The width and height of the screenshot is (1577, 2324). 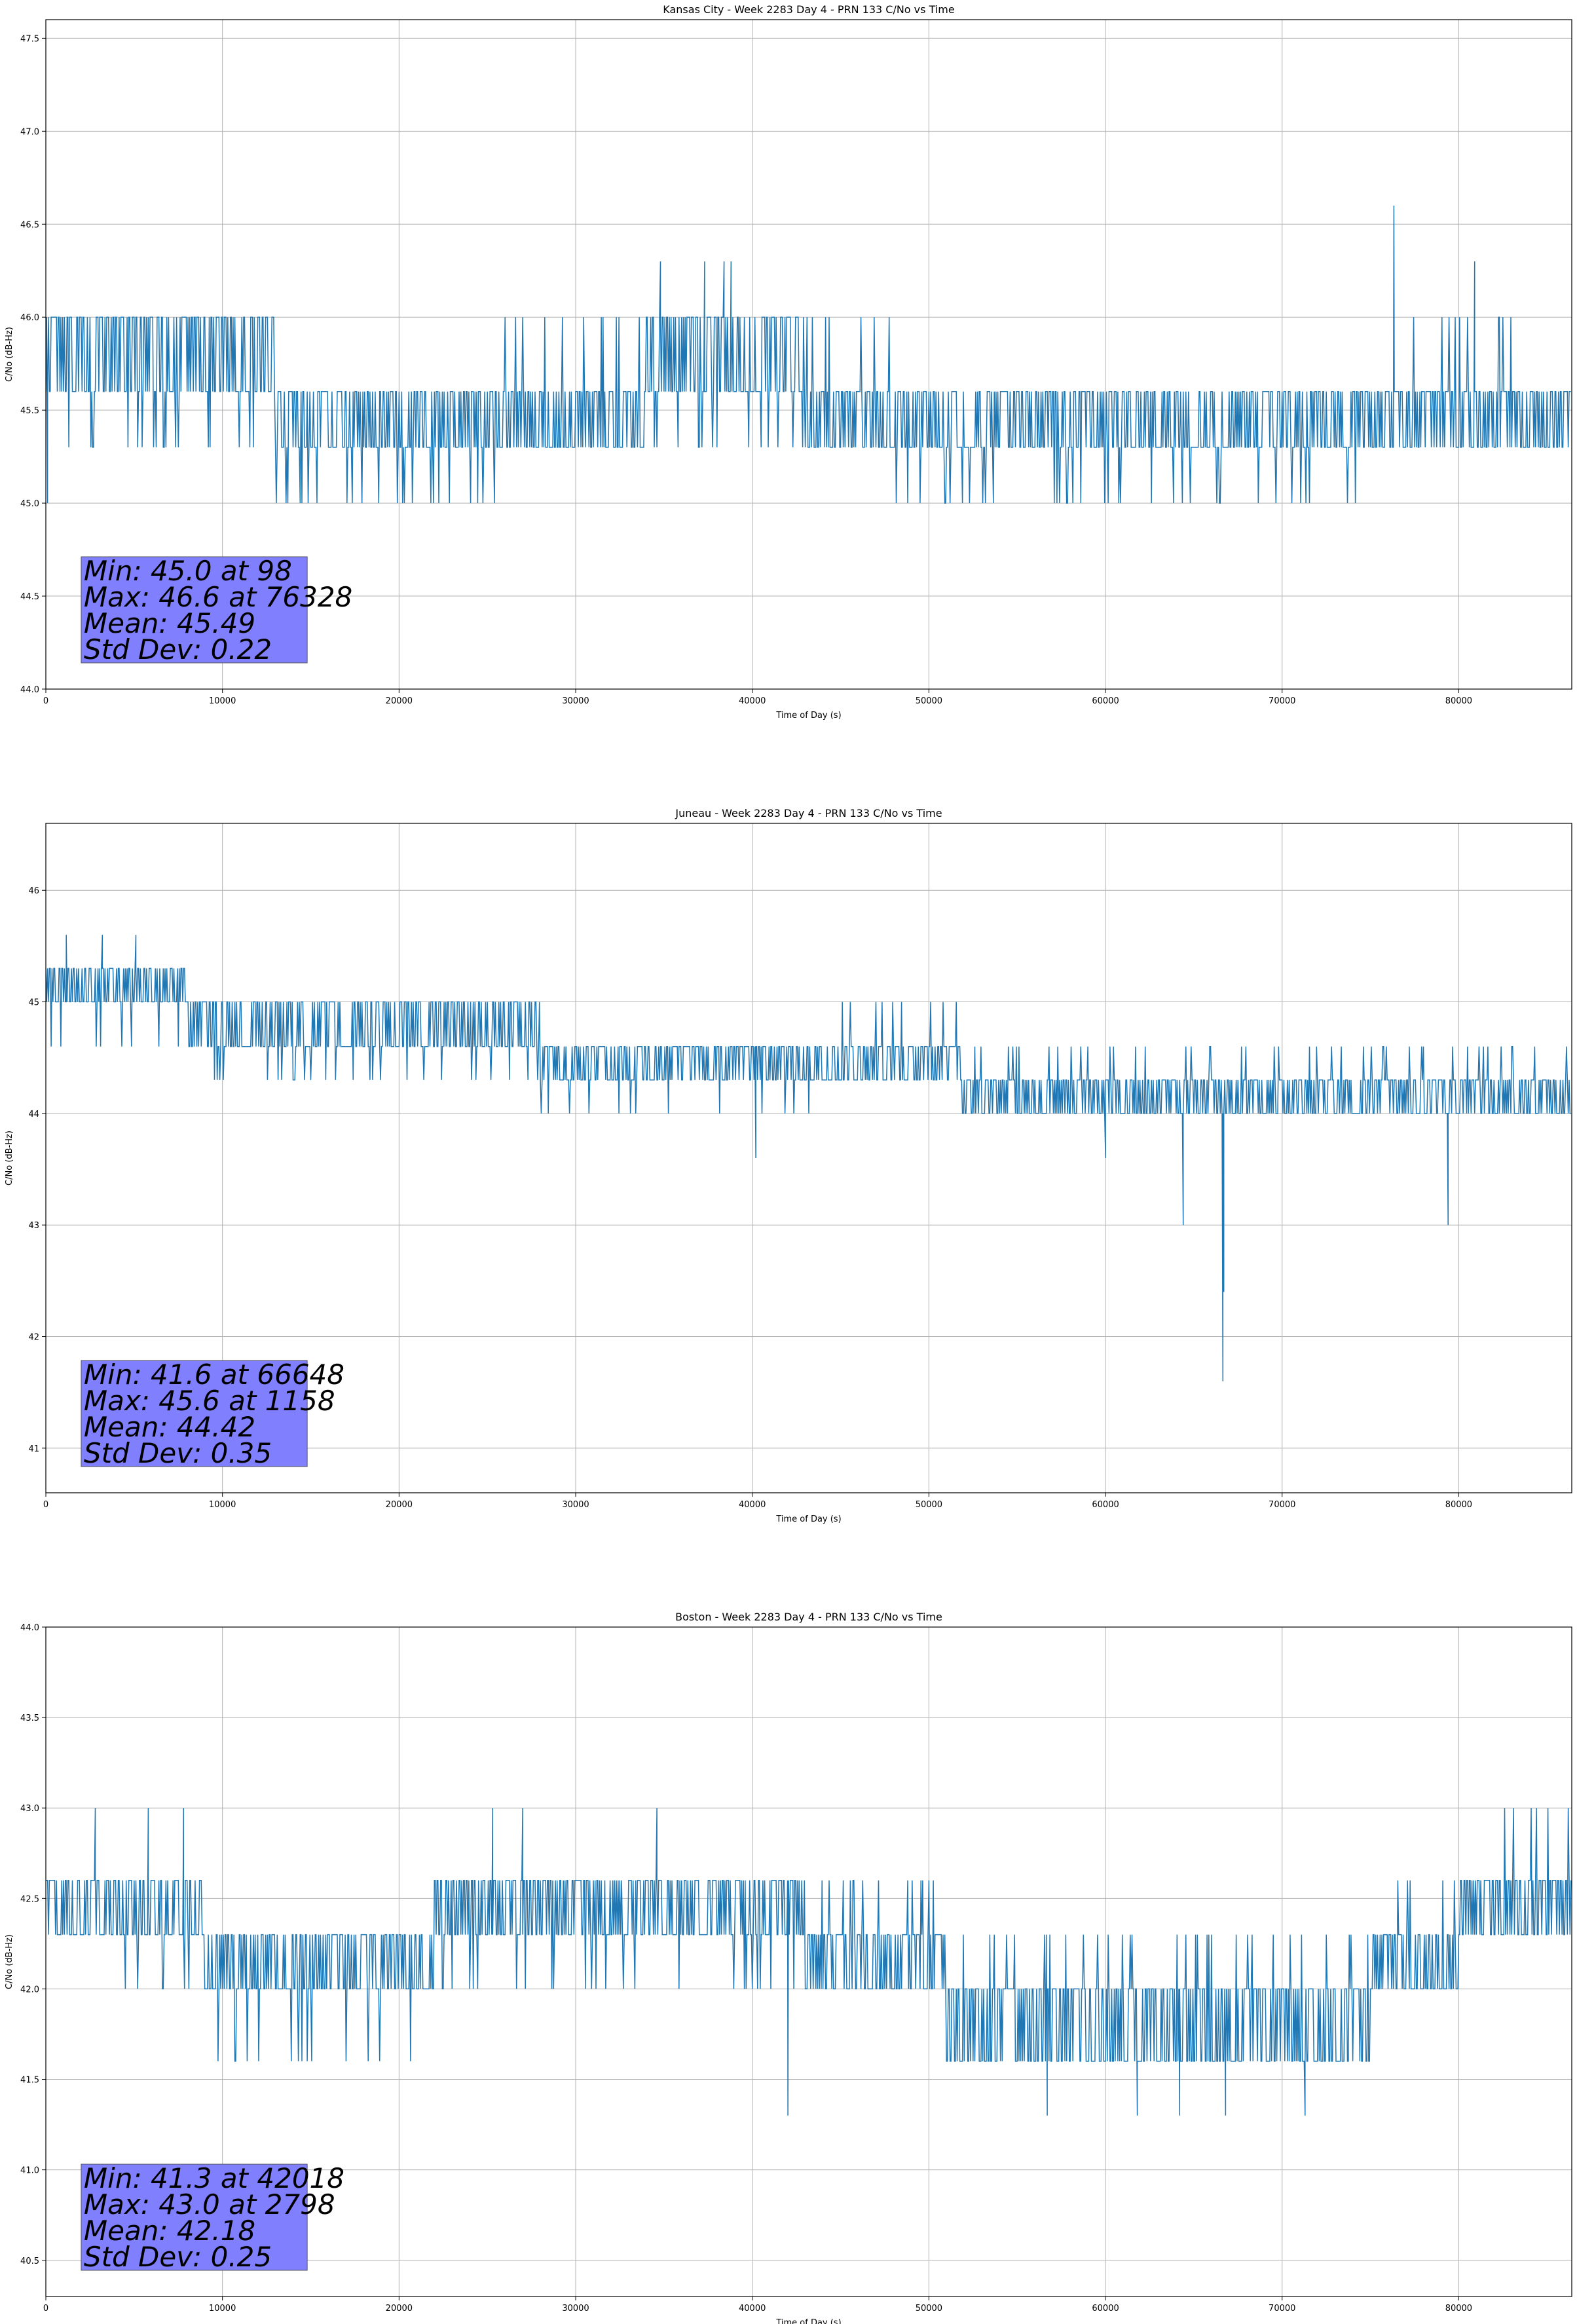 What do you see at coordinates (33, 1226) in the screenshot?
I see `y-tick-label: 43` at bounding box center [33, 1226].